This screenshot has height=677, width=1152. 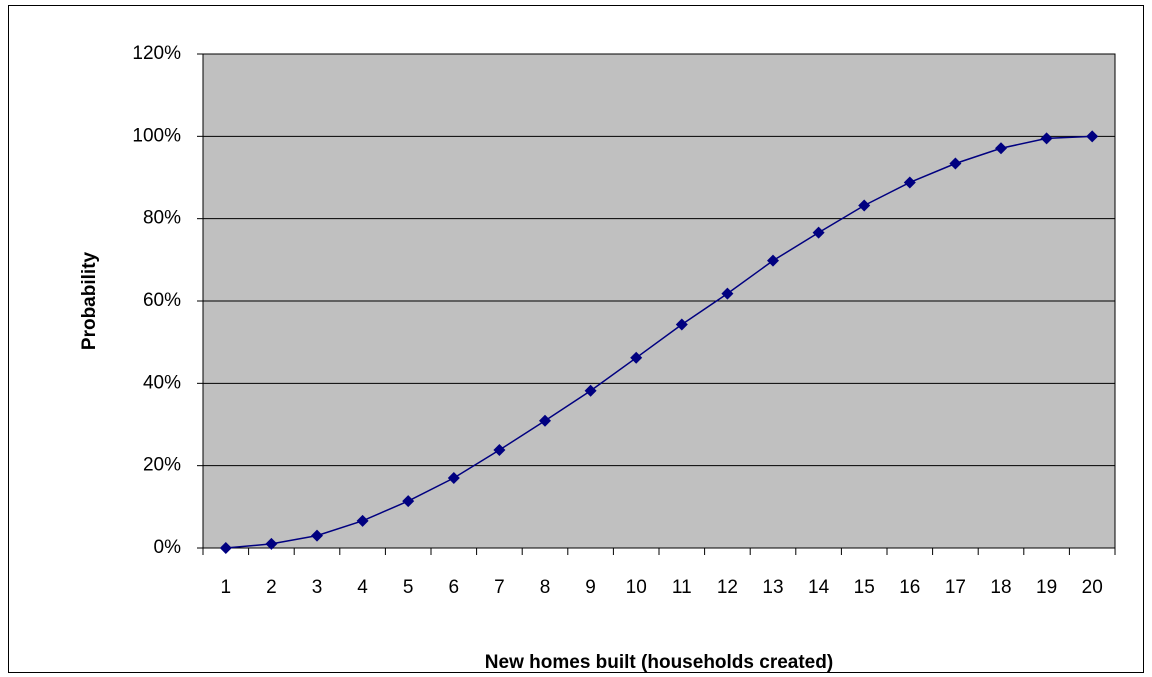 I want to click on y-tick-label: 100%, so click(x=156, y=135).